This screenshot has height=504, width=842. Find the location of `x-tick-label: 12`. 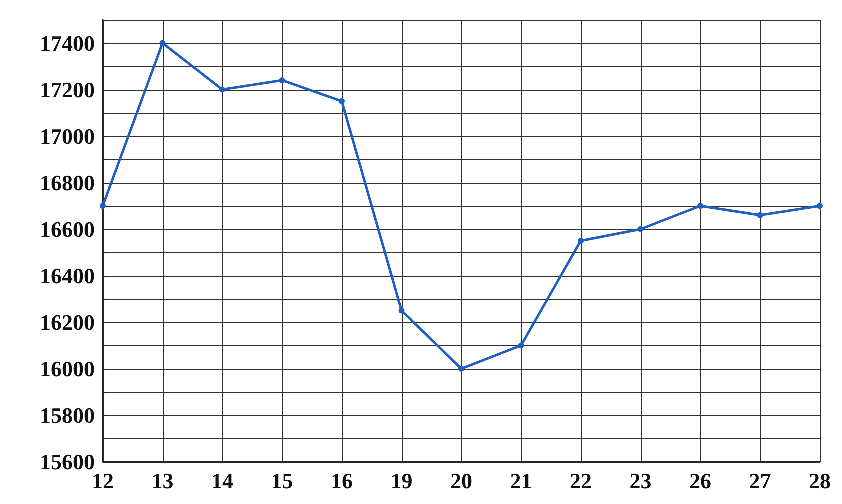

x-tick-label: 12 is located at coordinates (103, 481).